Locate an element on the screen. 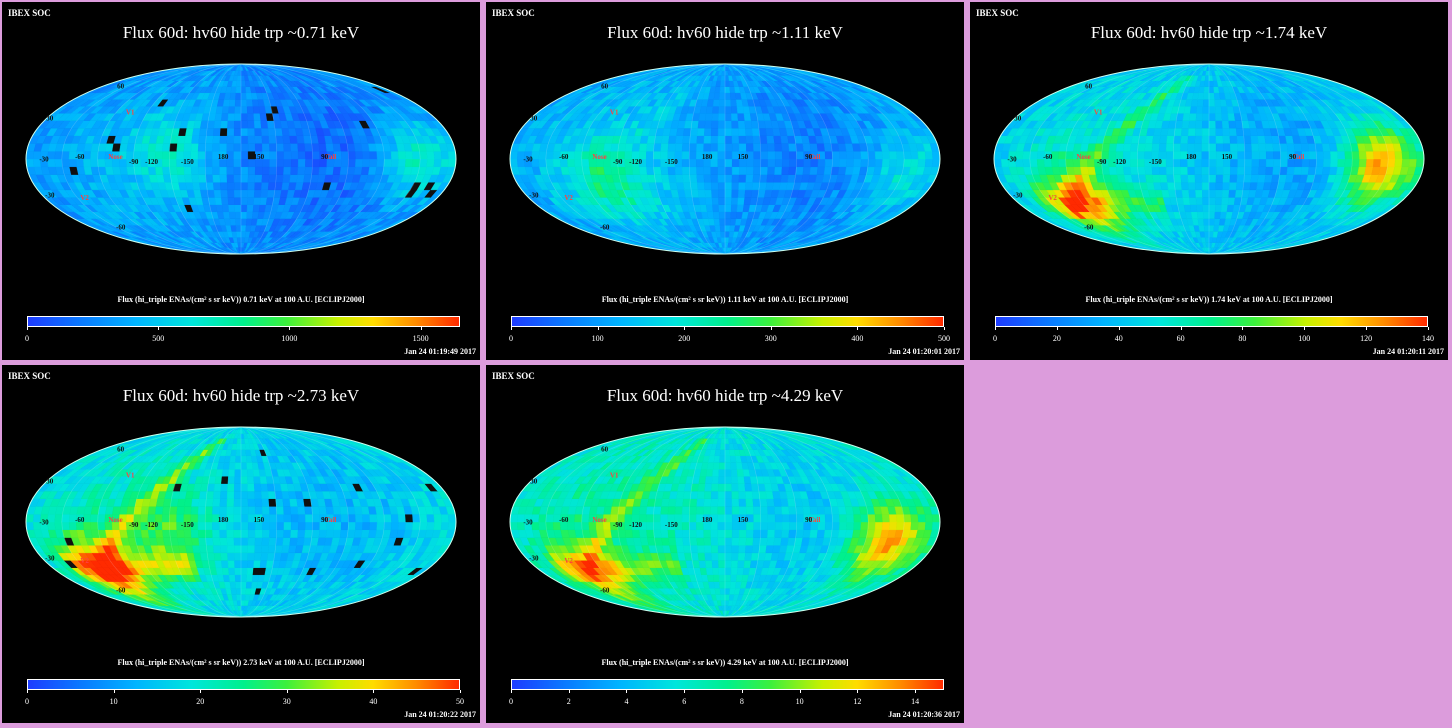  map-label: -150 is located at coordinates (187, 162).